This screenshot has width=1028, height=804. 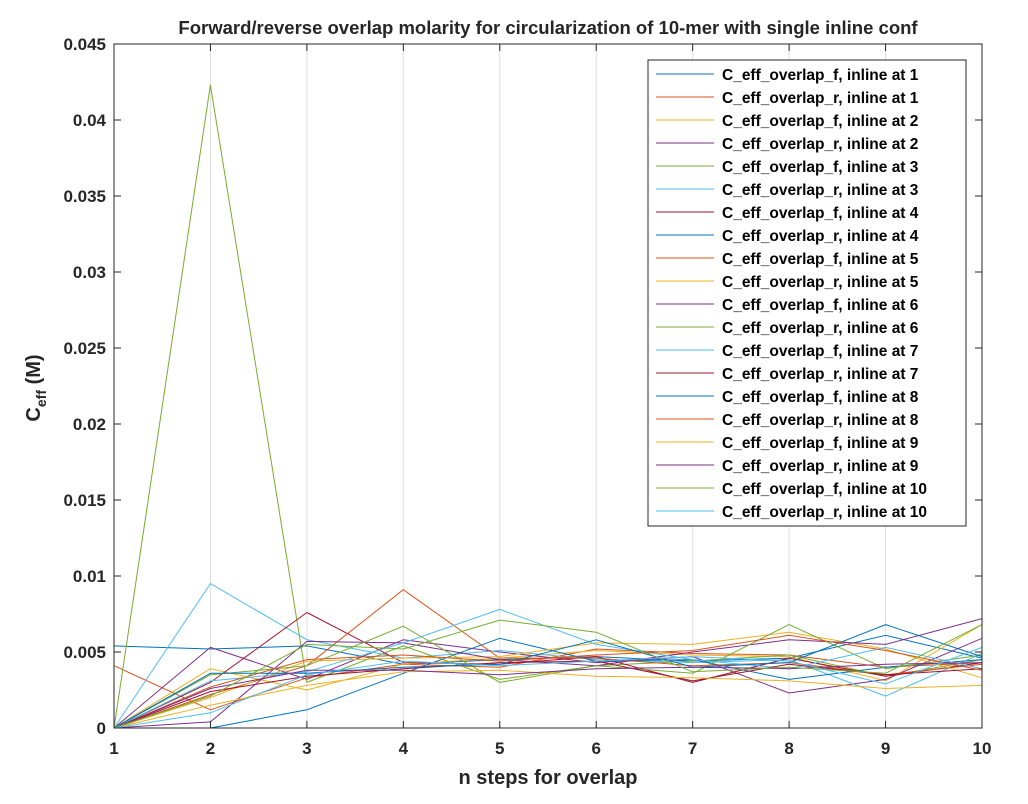 I want to click on legend-label: C_eff_overlap_f, inline at 5, so click(x=820, y=259).